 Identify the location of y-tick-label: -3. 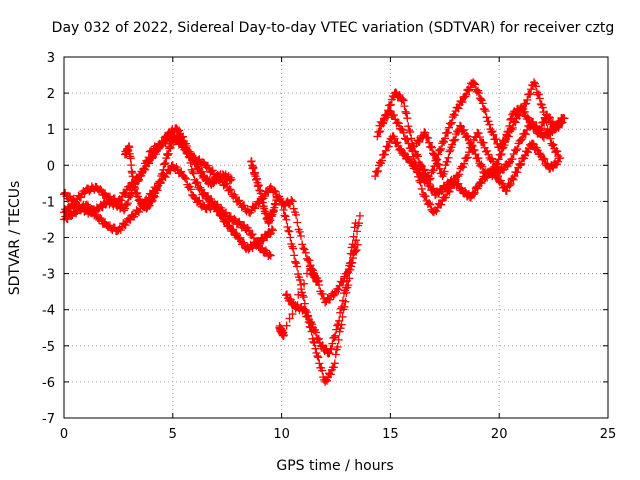
(48, 275).